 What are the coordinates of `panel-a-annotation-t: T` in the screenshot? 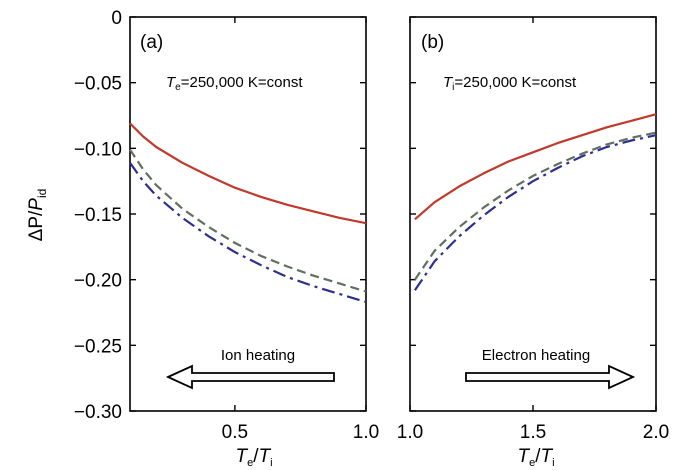 It's located at (171, 82).